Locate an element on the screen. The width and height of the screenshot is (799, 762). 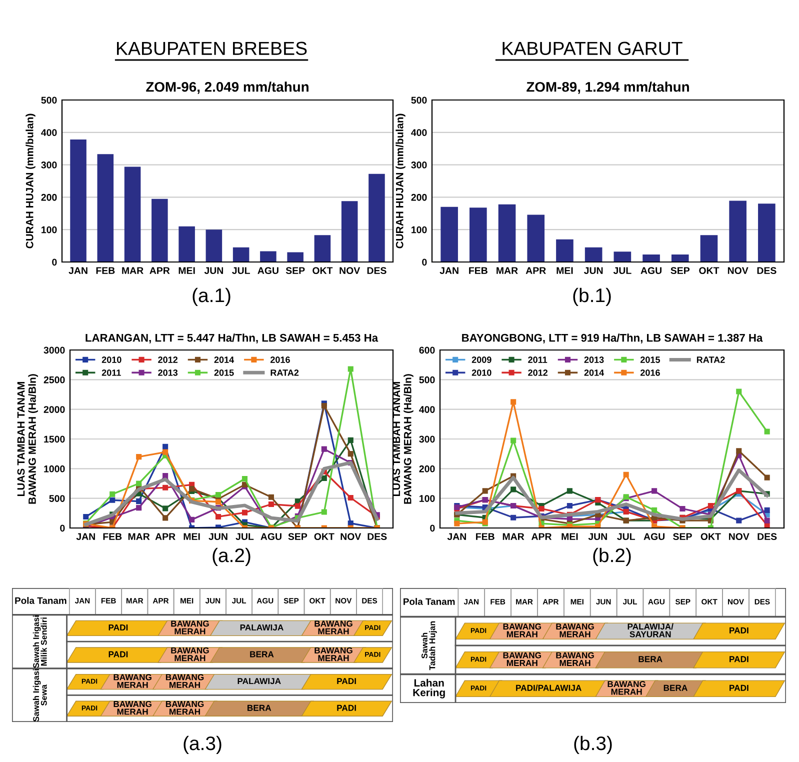
legend-label: 2009 is located at coordinates (482, 359).